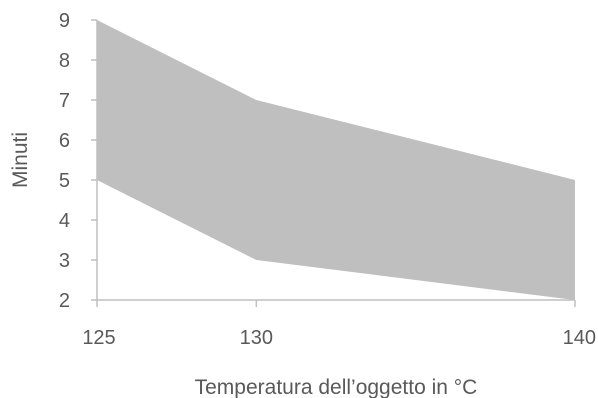 The image size is (598, 398). I want to click on y-tick-label: 3, so click(64, 261).